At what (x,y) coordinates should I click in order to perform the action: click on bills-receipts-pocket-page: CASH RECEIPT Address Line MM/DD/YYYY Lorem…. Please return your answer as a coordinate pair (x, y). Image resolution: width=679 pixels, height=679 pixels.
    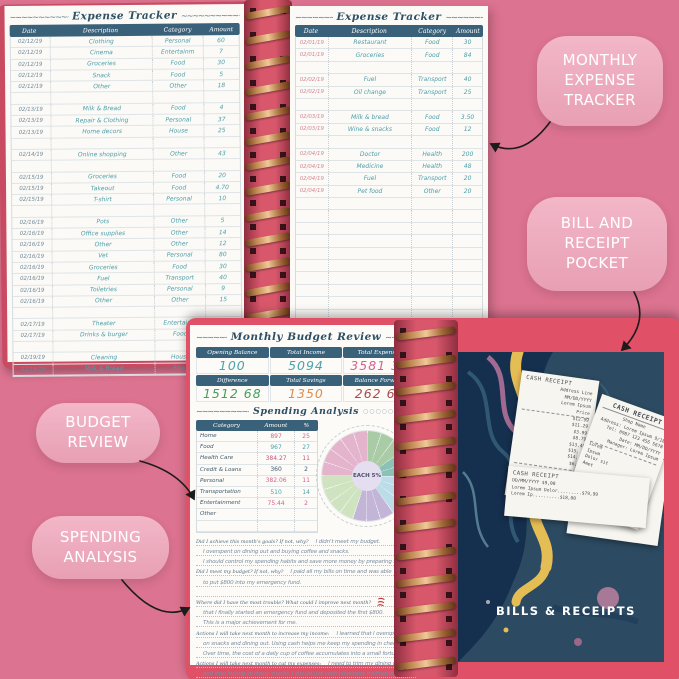
    Looking at the image, I should click on (561, 507).